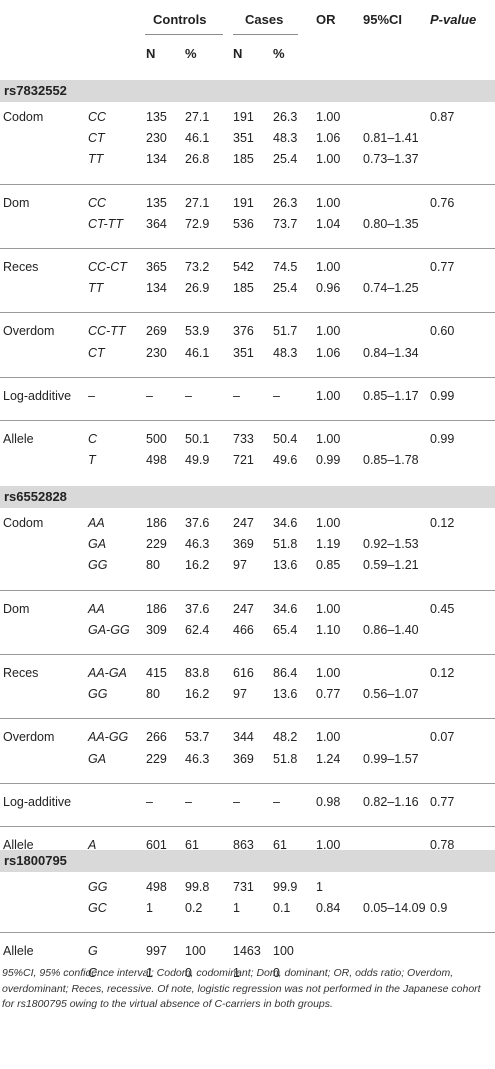 The width and height of the screenshot is (495, 1069). What do you see at coordinates (93, 951) in the screenshot?
I see `genotype-cell: G` at bounding box center [93, 951].